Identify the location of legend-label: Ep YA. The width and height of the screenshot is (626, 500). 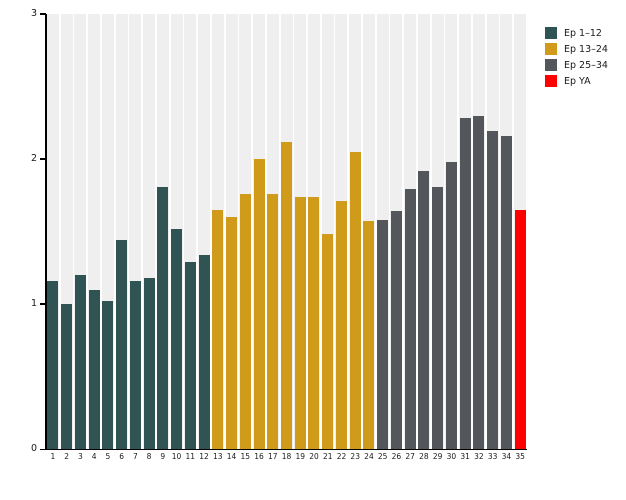
(577, 81).